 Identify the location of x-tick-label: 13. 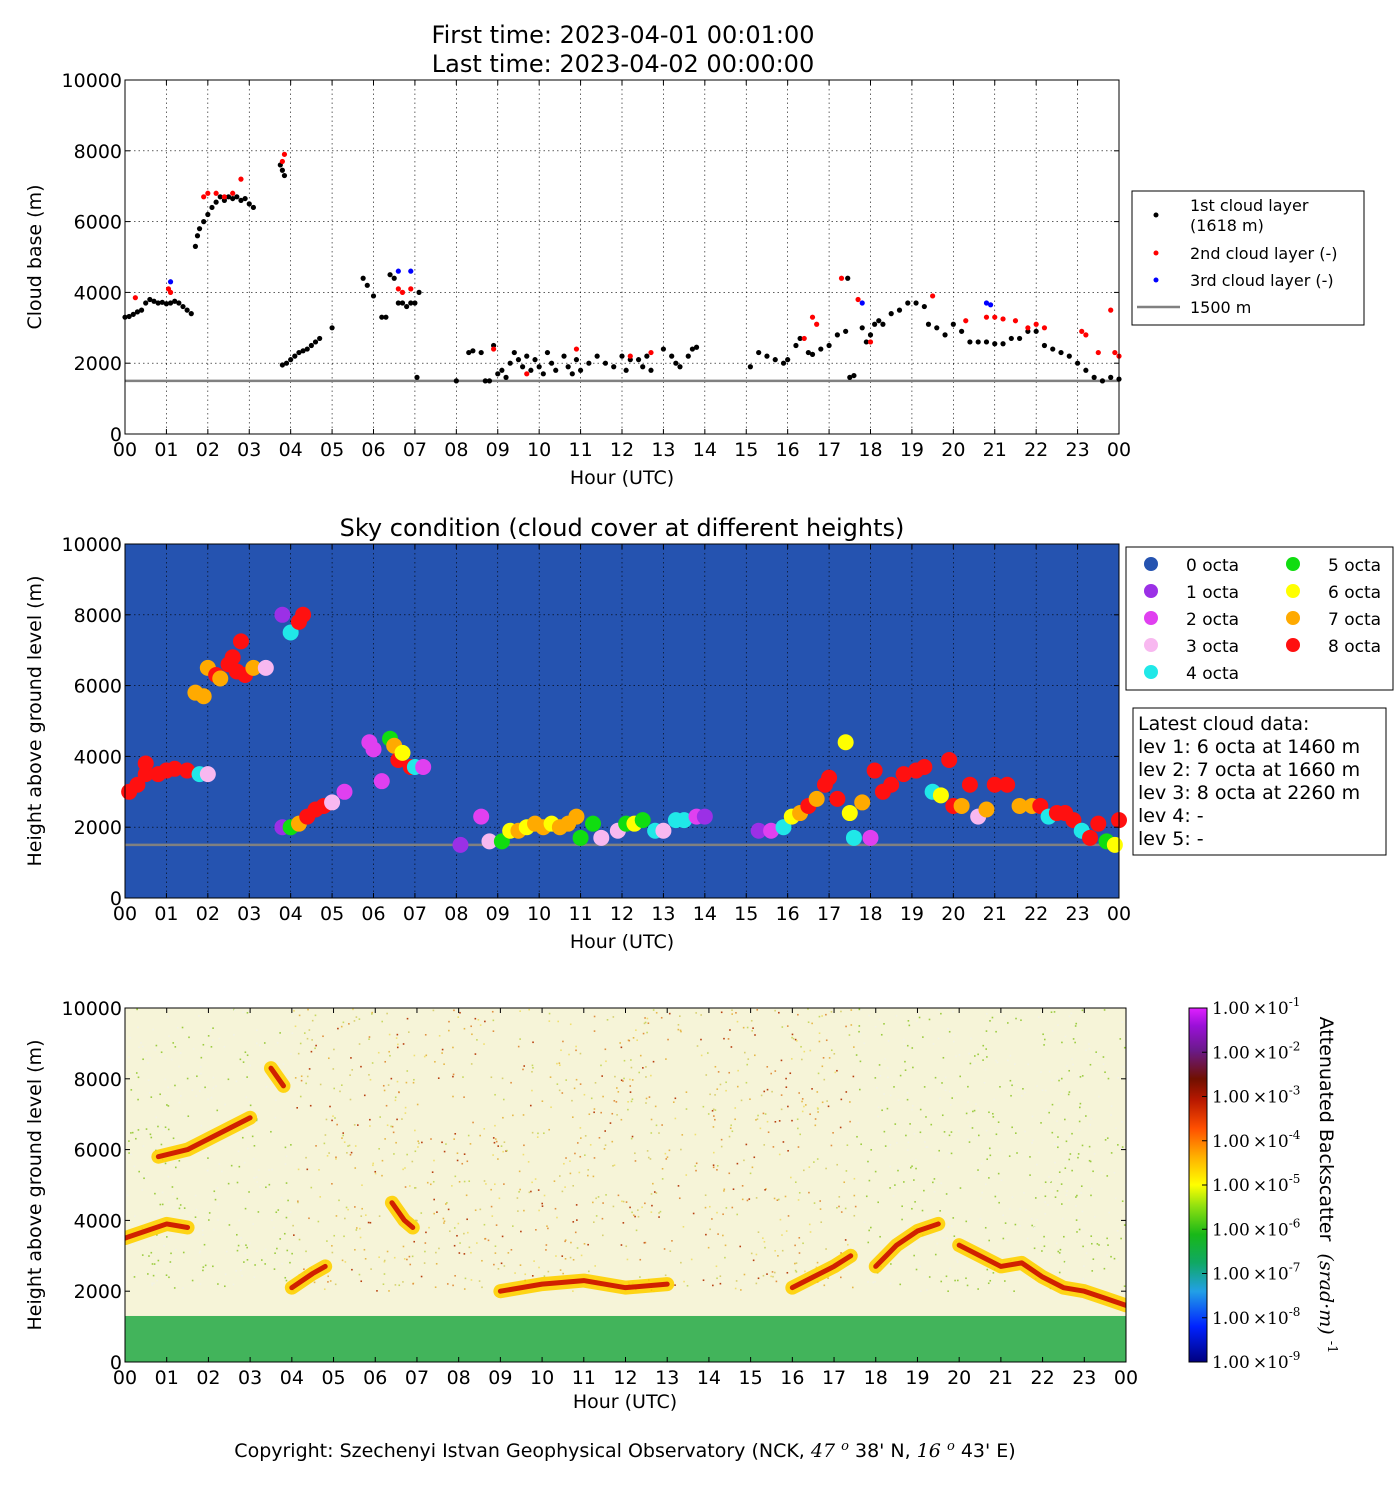
(663, 450).